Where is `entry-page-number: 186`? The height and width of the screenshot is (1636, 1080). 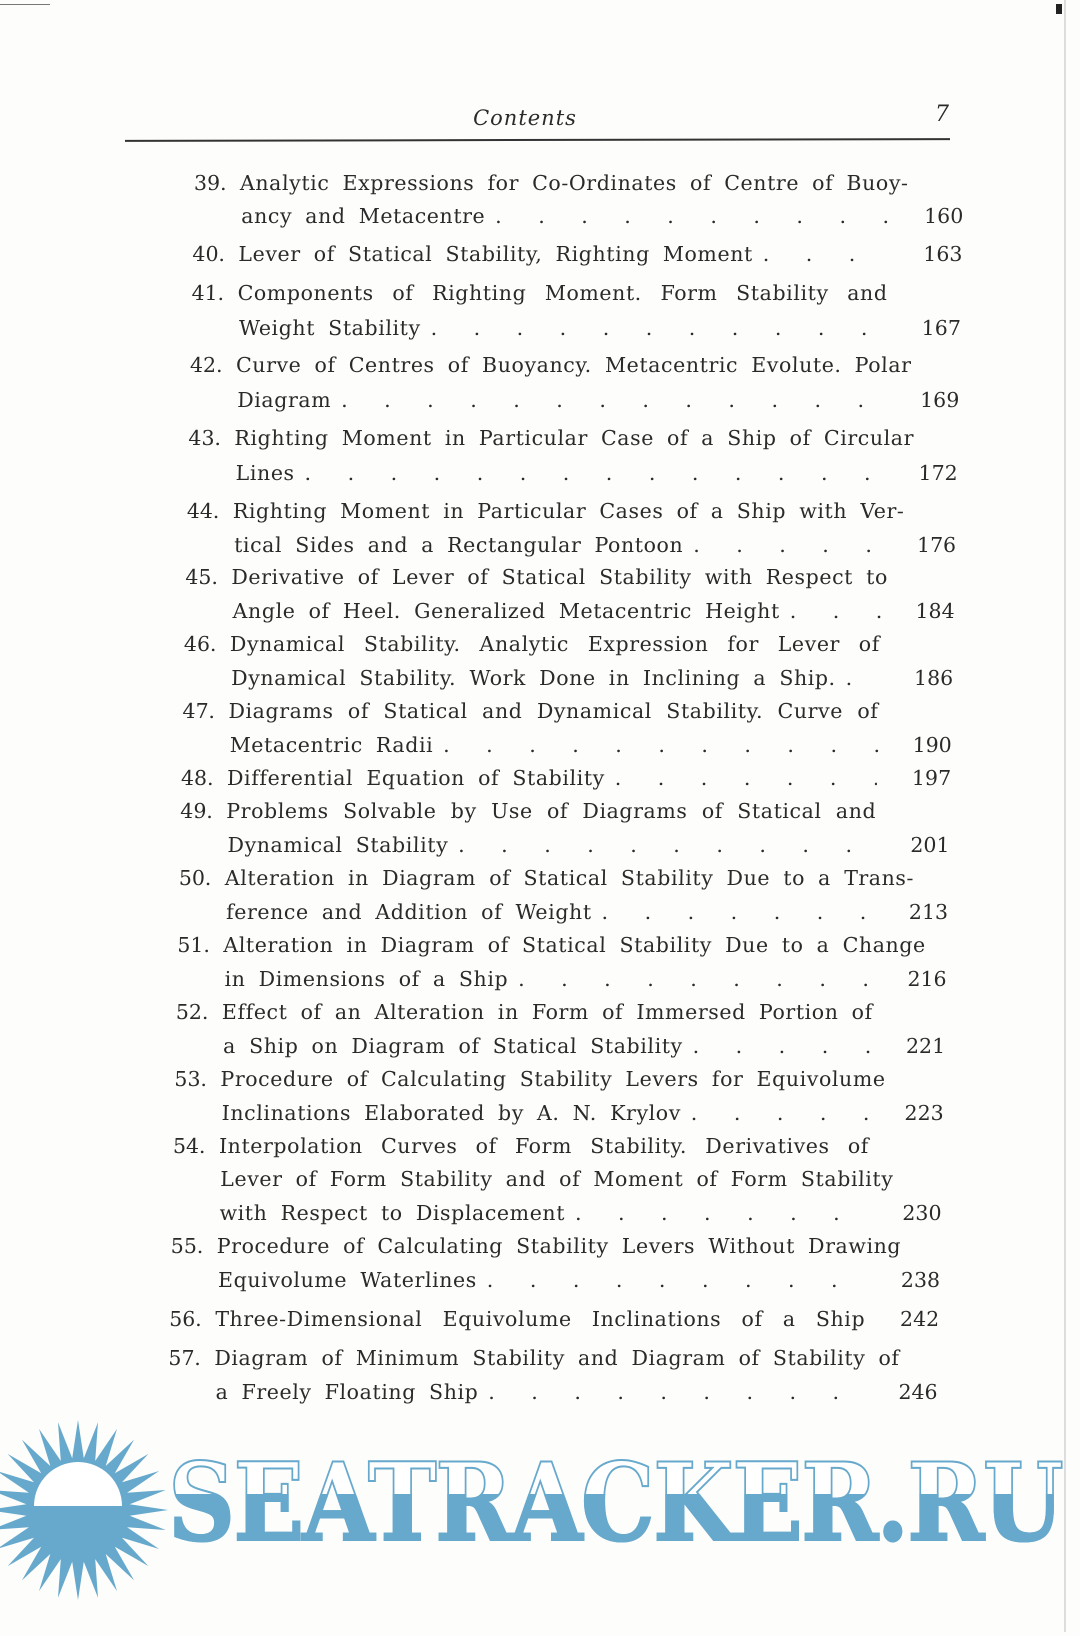
entry-page-number: 186 is located at coordinates (933, 678).